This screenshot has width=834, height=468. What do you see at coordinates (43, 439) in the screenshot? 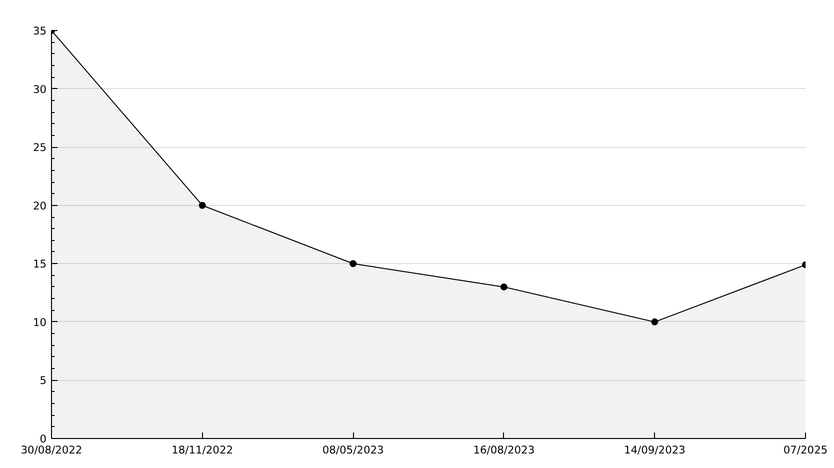
I see `y-tick-label: 0` at bounding box center [43, 439].